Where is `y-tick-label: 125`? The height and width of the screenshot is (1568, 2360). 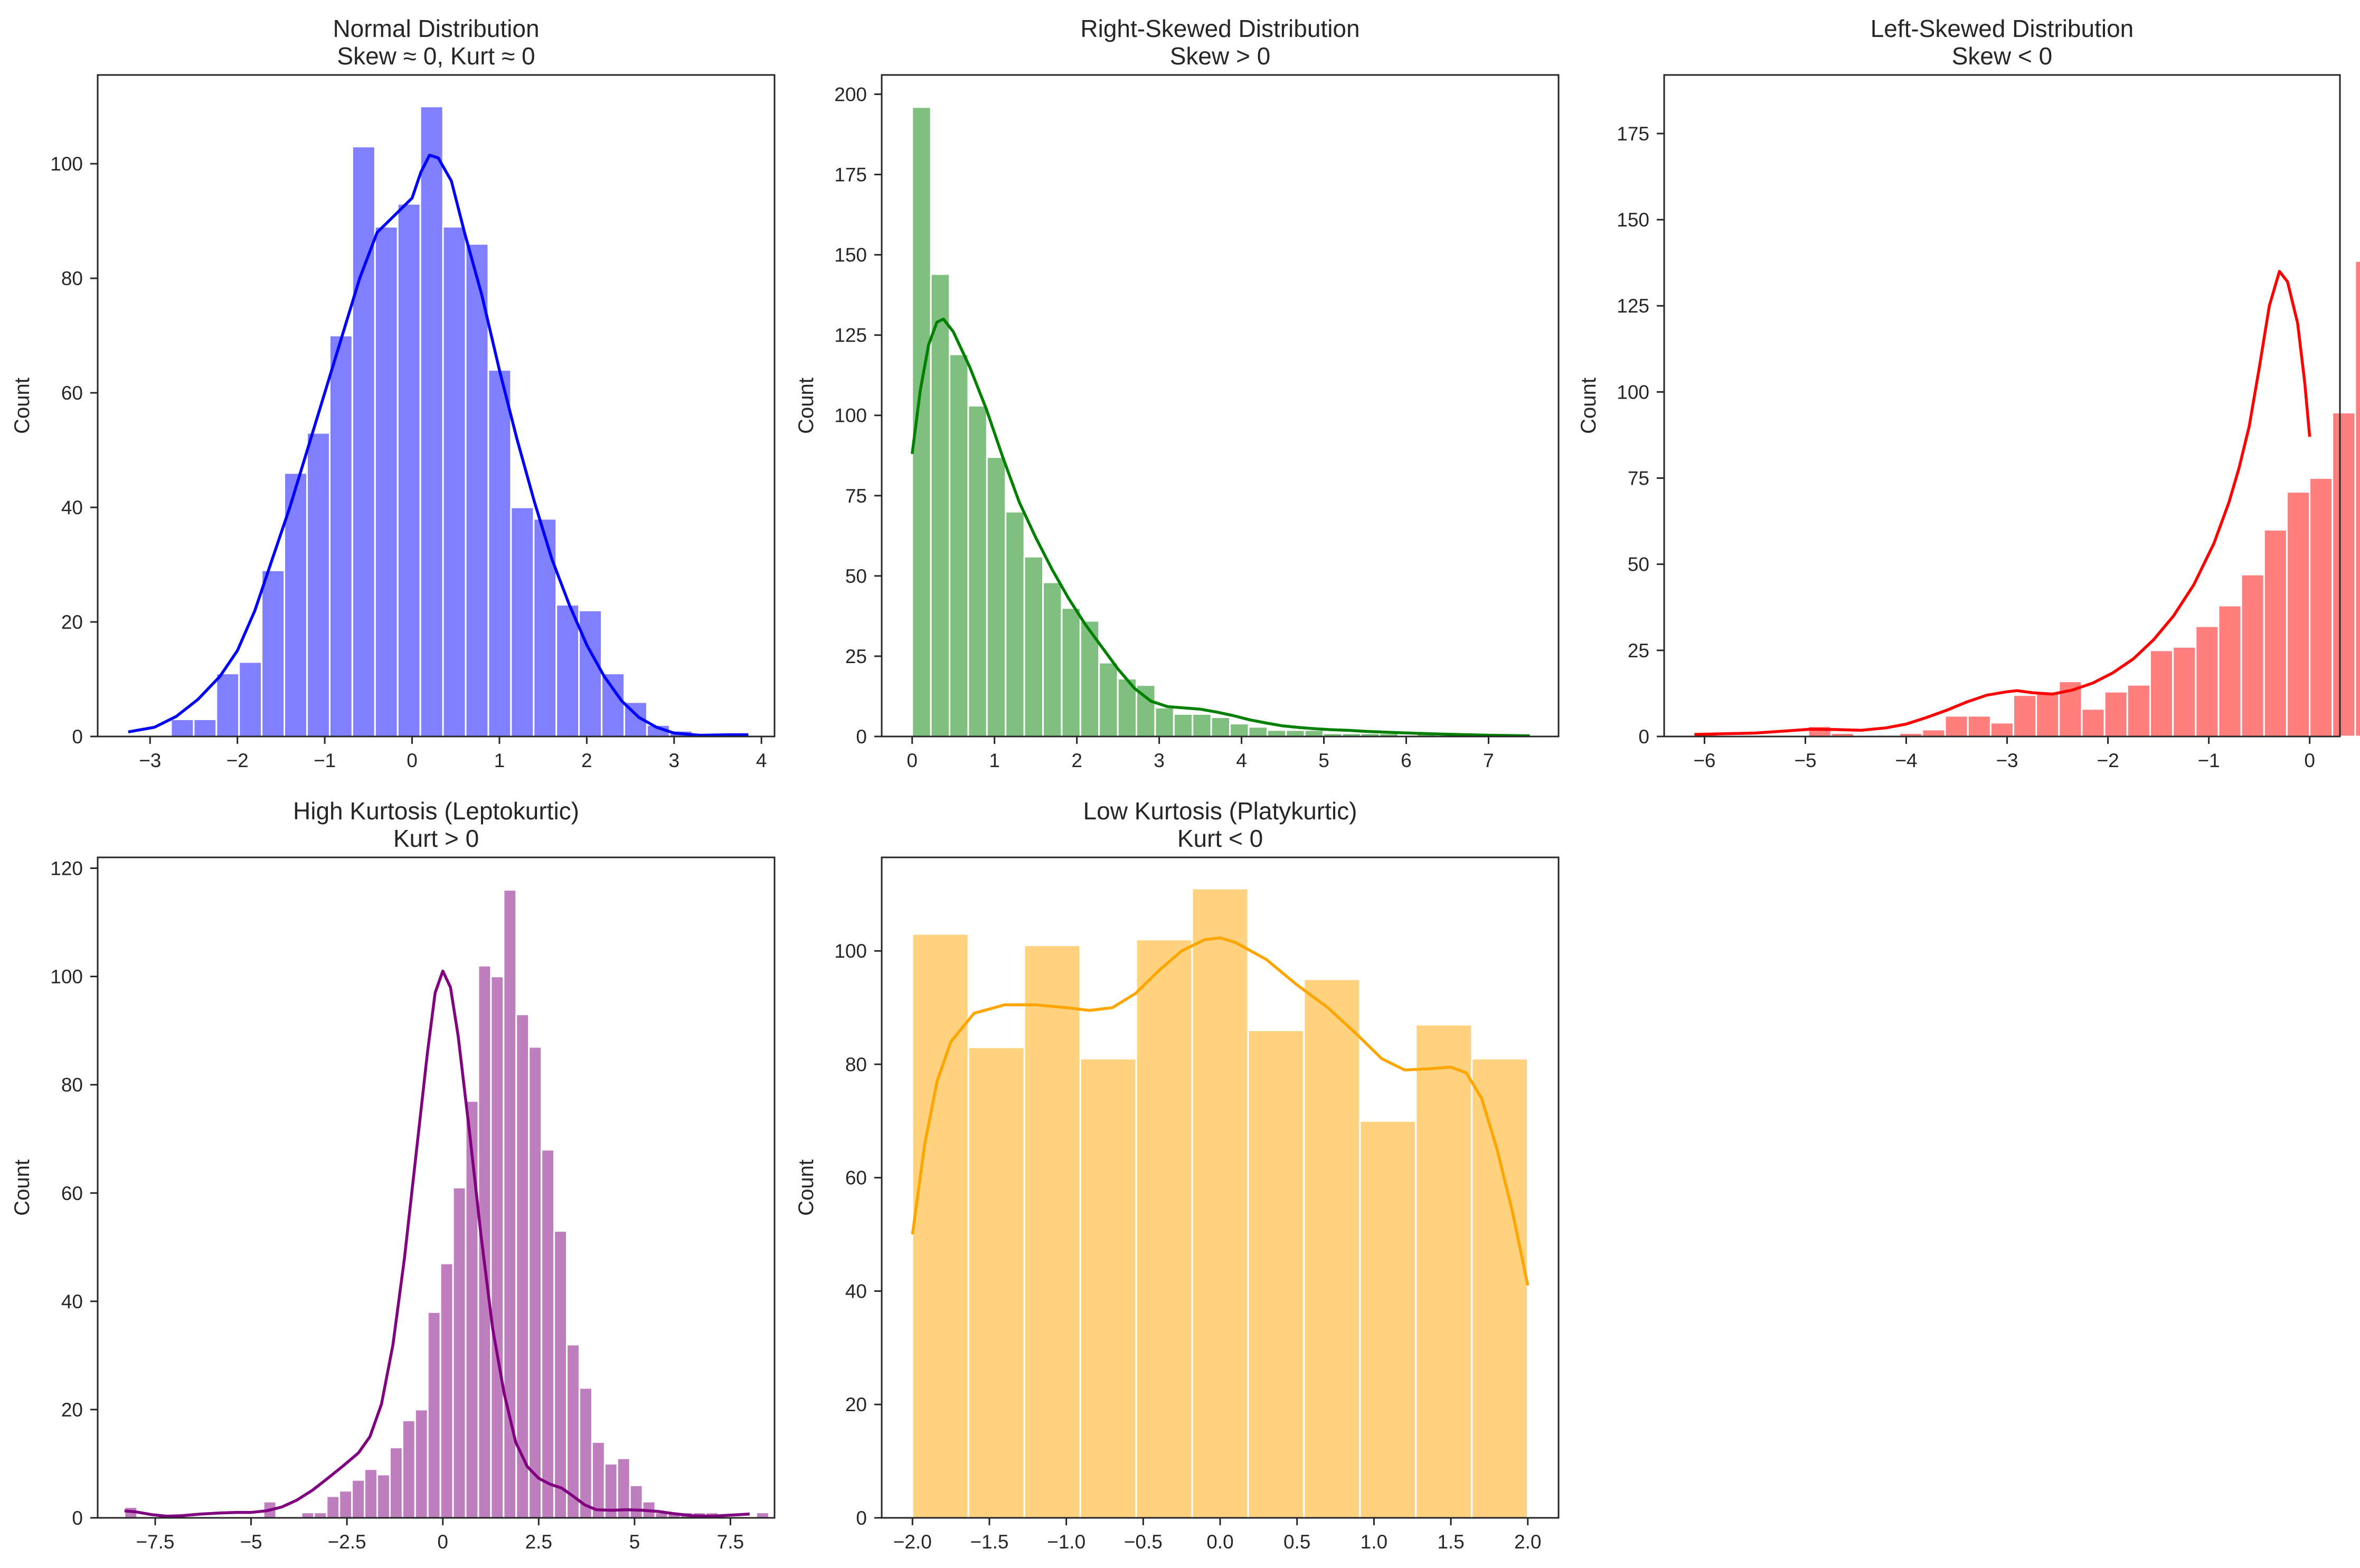
y-tick-label: 125 is located at coordinates (1633, 306).